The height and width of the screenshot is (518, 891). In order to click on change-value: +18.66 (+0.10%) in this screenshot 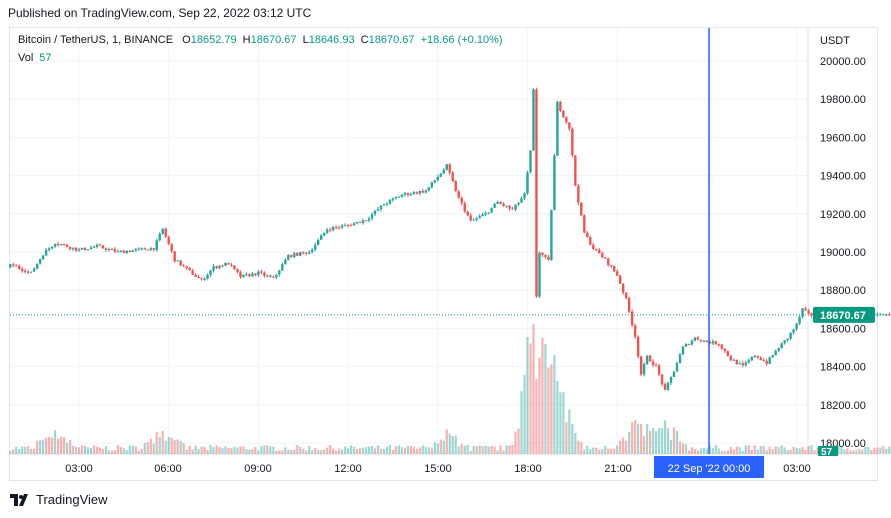, I will do `click(461, 40)`.